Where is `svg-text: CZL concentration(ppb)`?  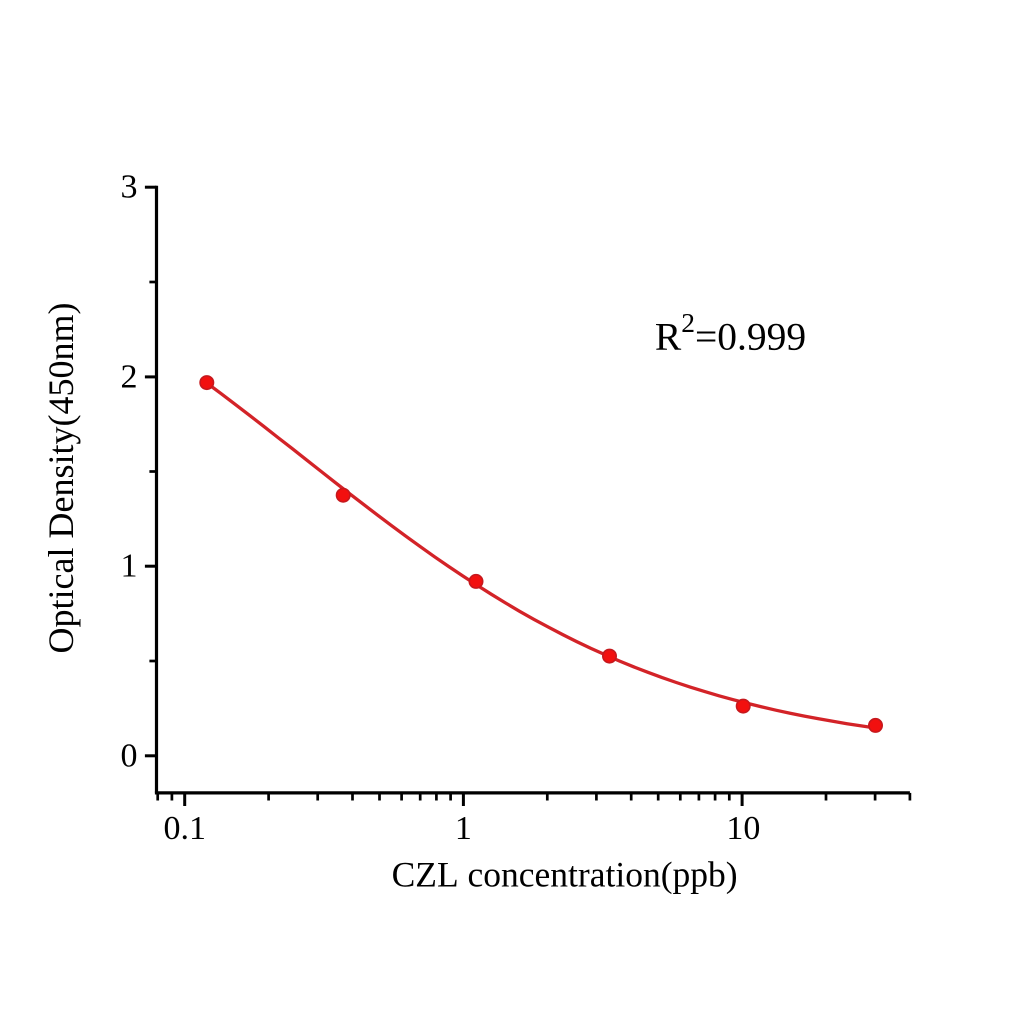
svg-text: CZL concentration(ppb) is located at coordinates (565, 875).